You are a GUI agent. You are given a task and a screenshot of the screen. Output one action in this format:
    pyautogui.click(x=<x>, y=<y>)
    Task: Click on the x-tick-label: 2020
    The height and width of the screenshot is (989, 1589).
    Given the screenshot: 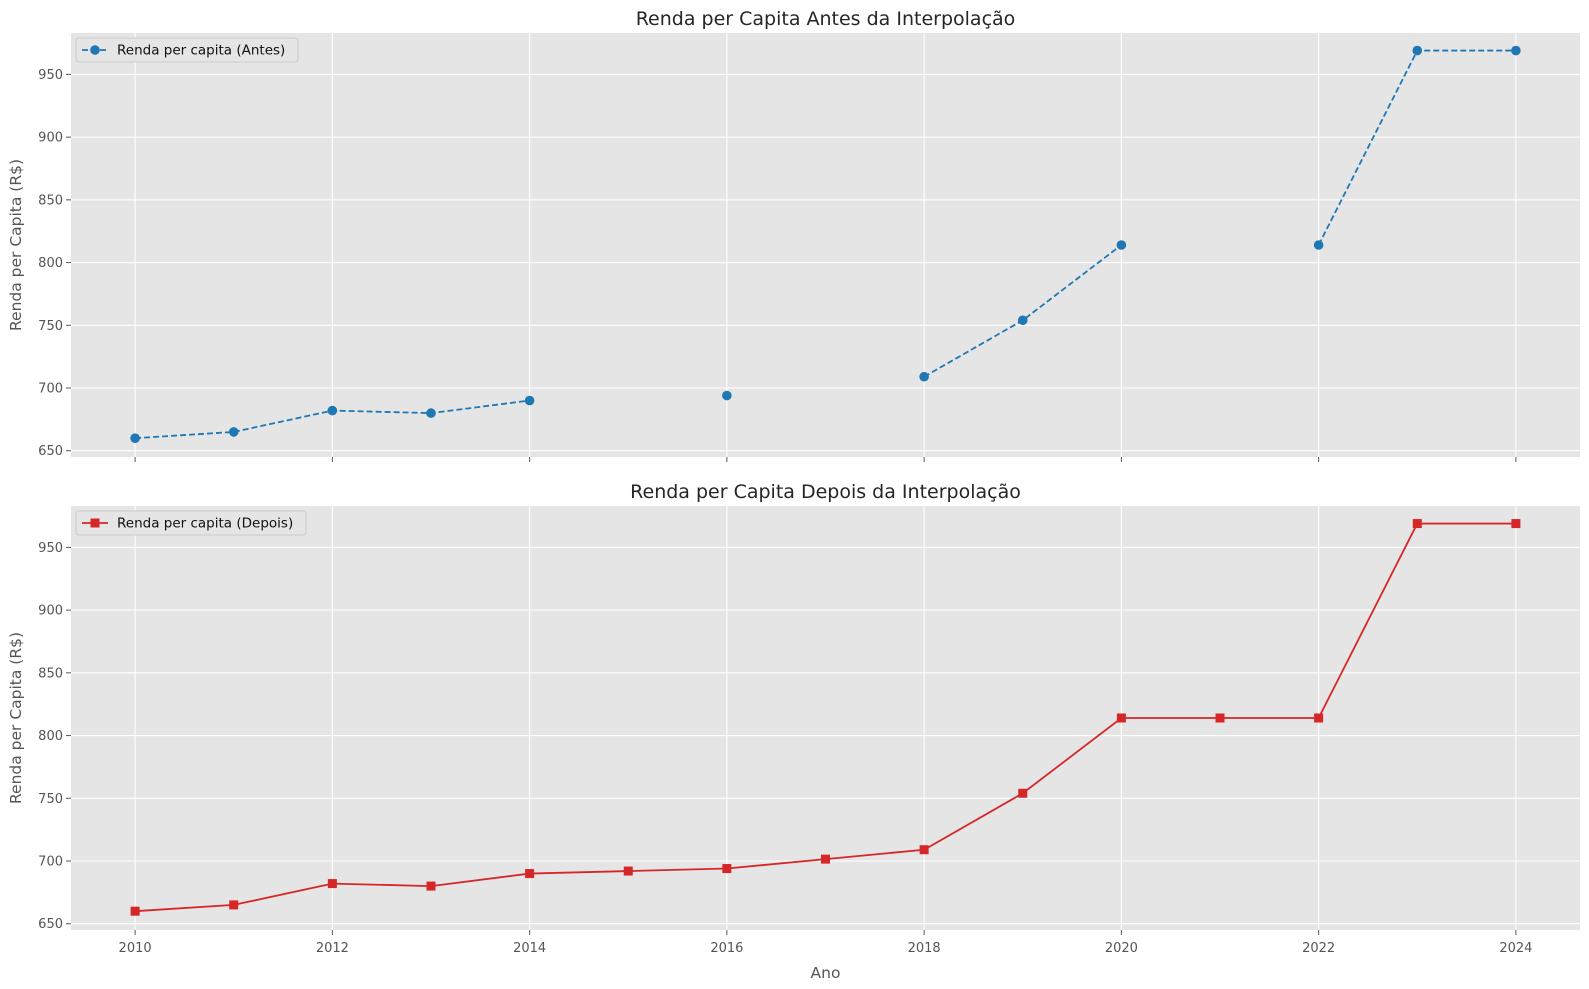 What is the action you would take?
    pyautogui.click(x=1121, y=948)
    